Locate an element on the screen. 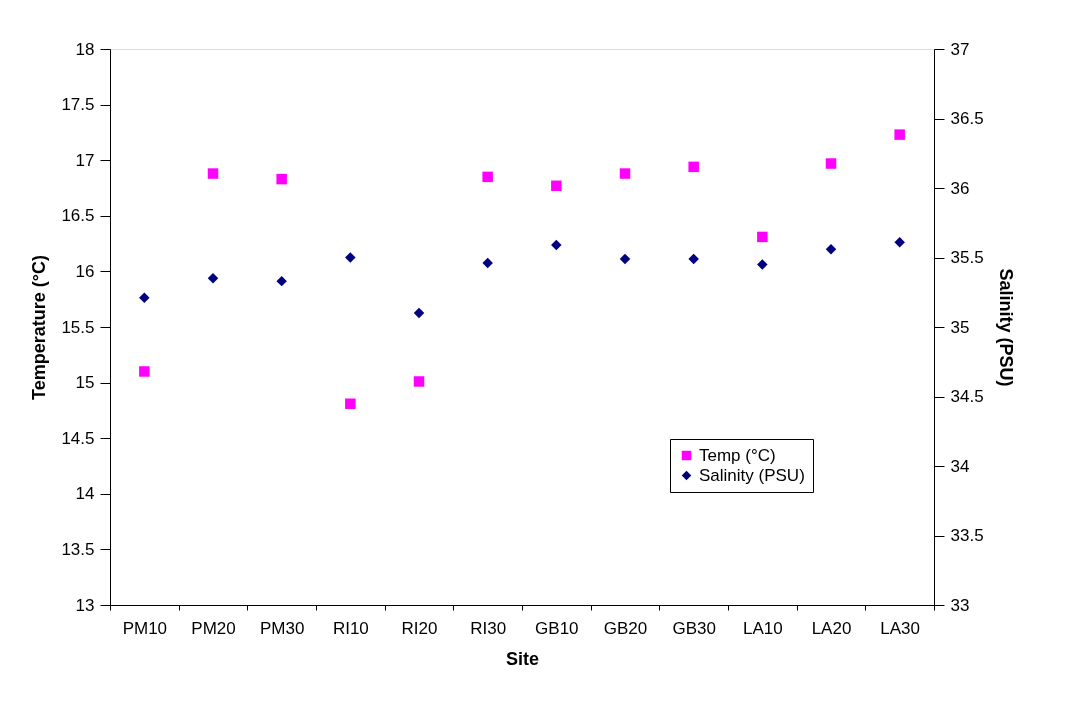 The height and width of the screenshot is (714, 1088). y-tick-label: 13.5 is located at coordinates (78, 549).